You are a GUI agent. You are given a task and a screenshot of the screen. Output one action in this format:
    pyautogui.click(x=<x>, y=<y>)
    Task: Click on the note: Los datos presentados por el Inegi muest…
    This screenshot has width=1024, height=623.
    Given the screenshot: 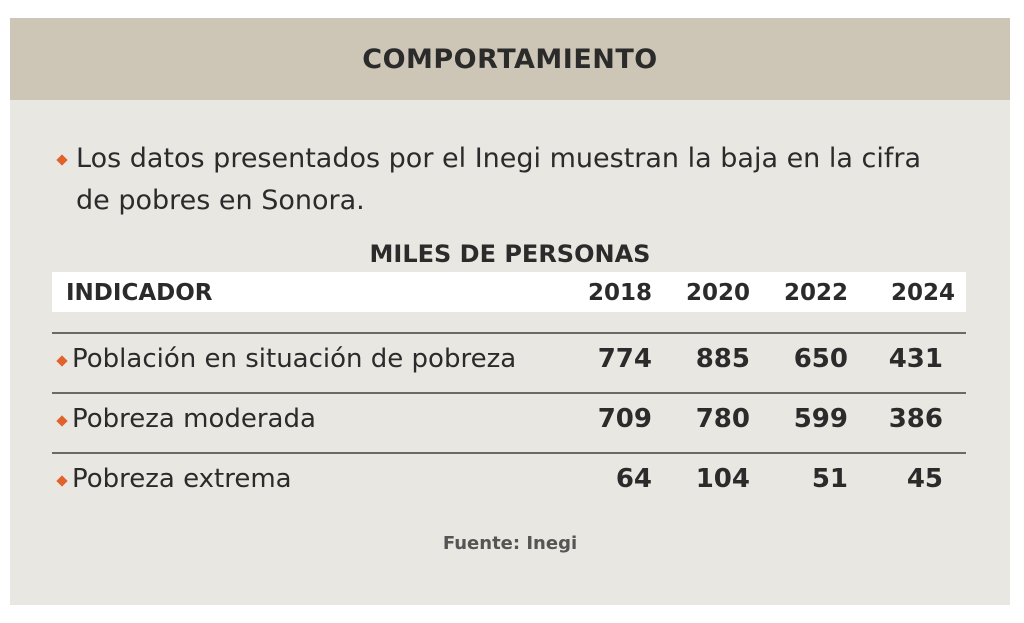 What is the action you would take?
    pyautogui.click(x=514, y=180)
    